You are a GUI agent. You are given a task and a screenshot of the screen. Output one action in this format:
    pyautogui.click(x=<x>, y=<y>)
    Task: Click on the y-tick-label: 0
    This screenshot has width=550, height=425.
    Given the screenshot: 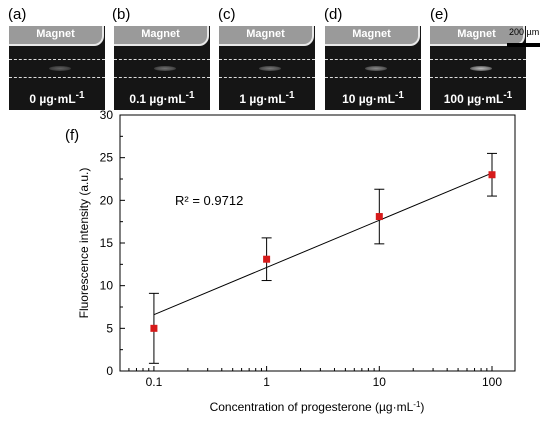 What is the action you would take?
    pyautogui.click(x=109, y=371)
    